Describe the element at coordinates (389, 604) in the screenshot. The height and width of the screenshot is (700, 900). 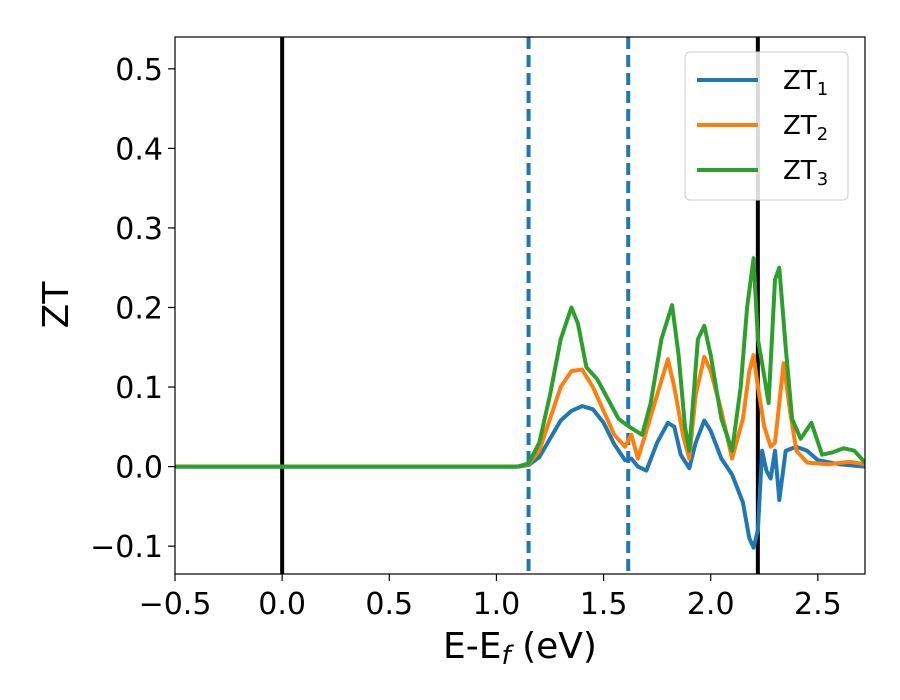
I see `x-tick-label-2: 0.5` at that location.